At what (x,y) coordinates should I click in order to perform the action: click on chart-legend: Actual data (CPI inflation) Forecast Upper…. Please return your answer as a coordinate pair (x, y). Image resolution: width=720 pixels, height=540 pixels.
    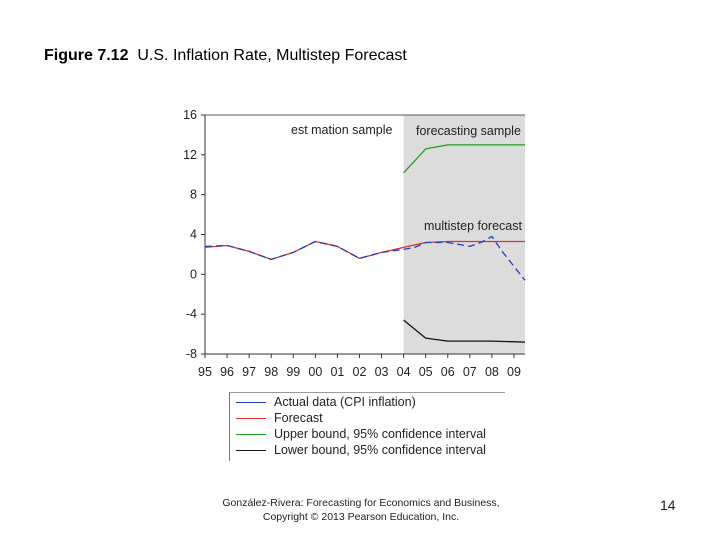
    Looking at the image, I should click on (367, 426).